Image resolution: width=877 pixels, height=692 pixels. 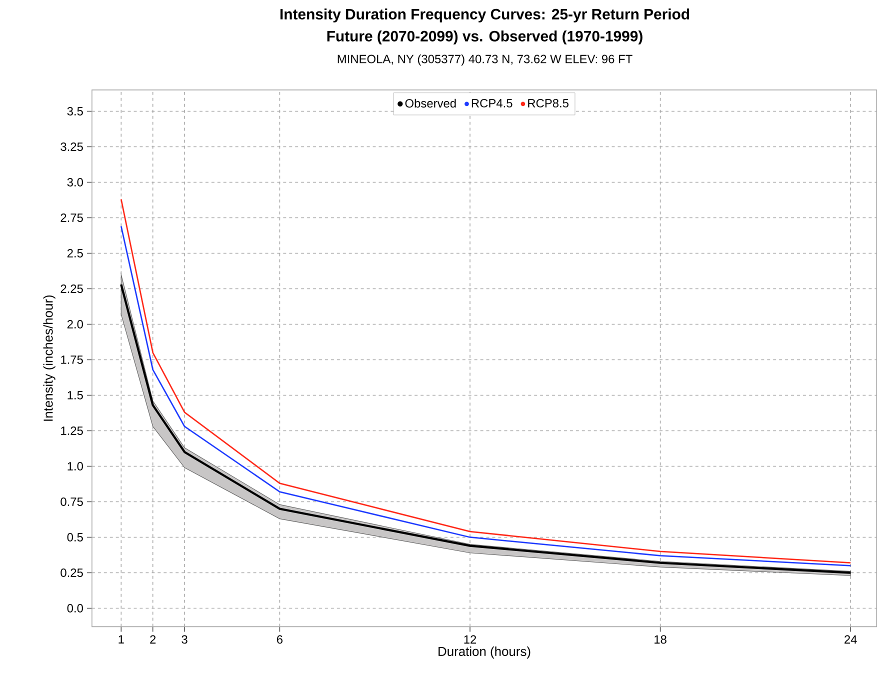 What do you see at coordinates (430, 103) in the screenshot?
I see `legend-label: Observed` at bounding box center [430, 103].